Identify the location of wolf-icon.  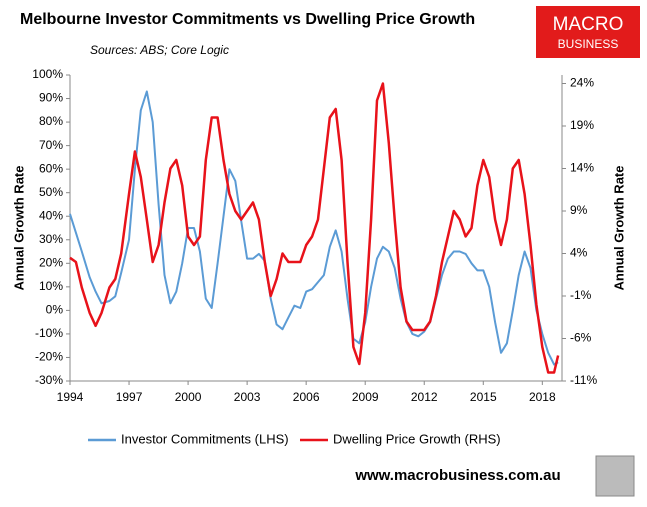
(615, 476).